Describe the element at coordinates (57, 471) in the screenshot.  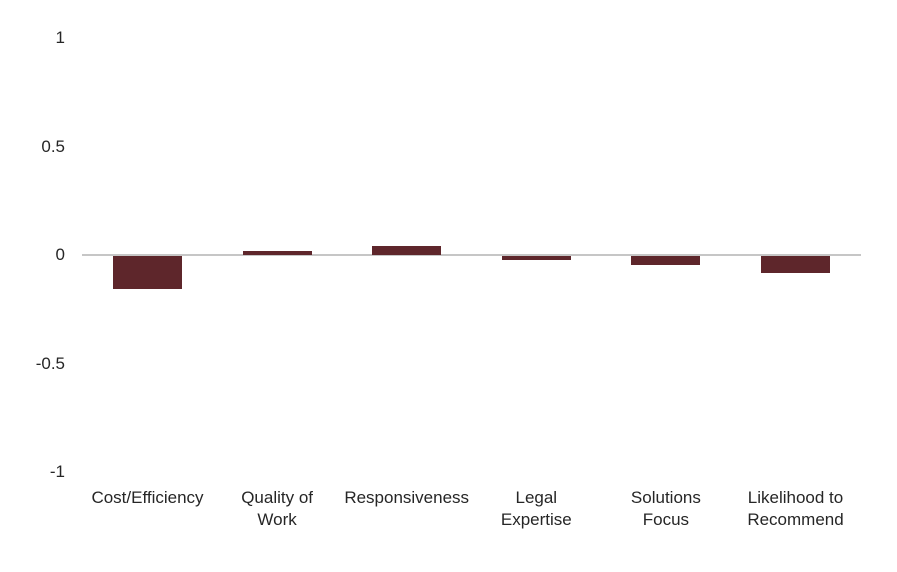
I see `y-axis-tick-label: -1` at that location.